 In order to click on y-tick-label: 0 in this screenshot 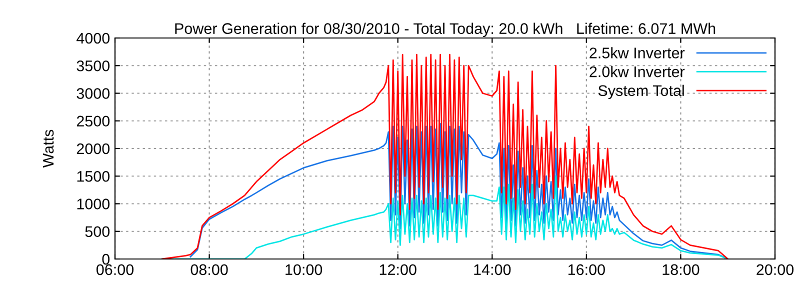, I will do `click(106, 259)`.